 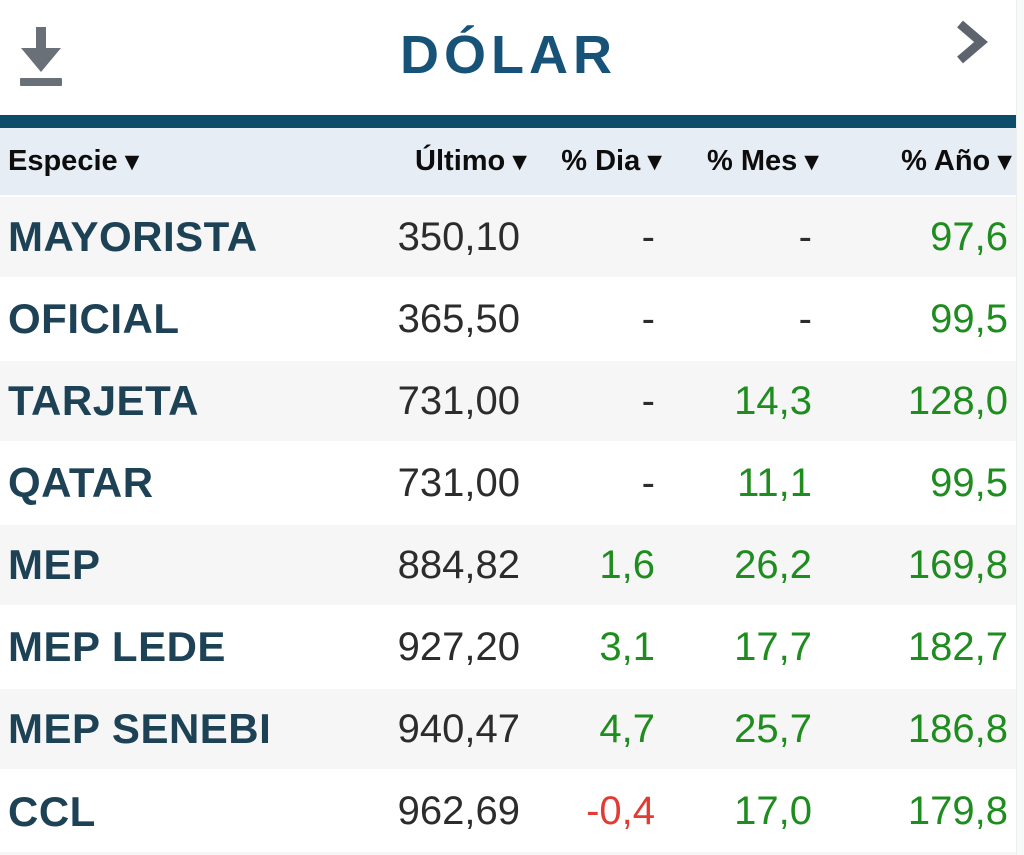 I want to click on header-row: Especie▼ Último▼ % Dia▼ % Mes▼ % Año▼, so click(x=508, y=162).